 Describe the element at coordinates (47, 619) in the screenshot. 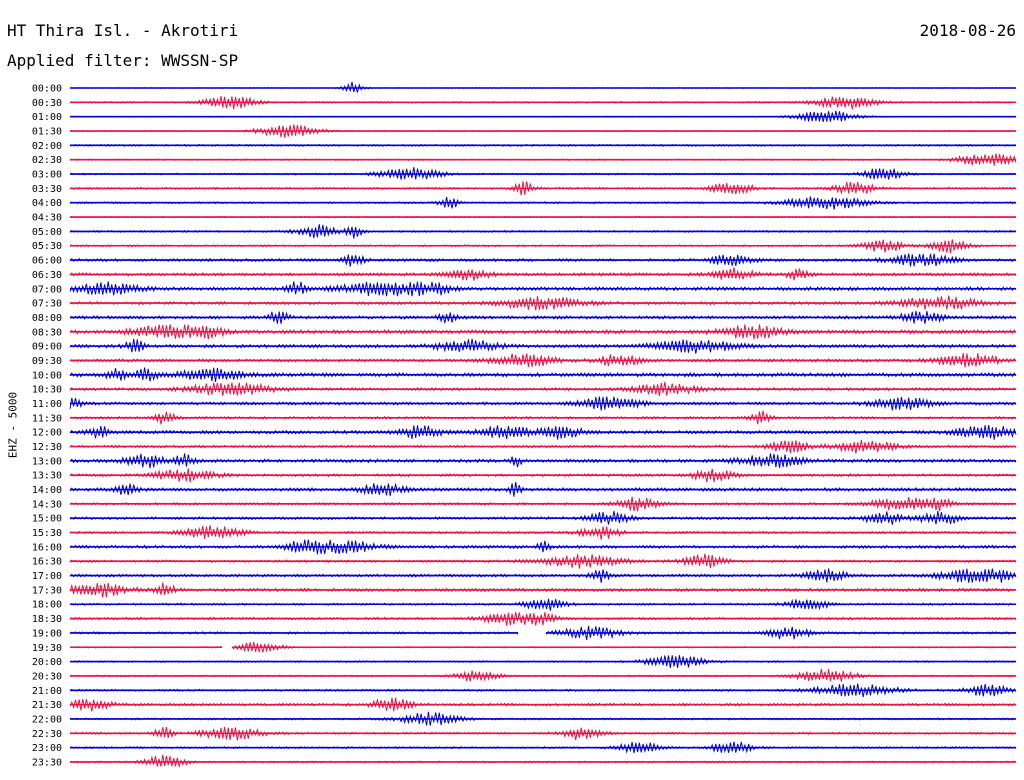

I see `tick-label-1830: 18:30` at that location.